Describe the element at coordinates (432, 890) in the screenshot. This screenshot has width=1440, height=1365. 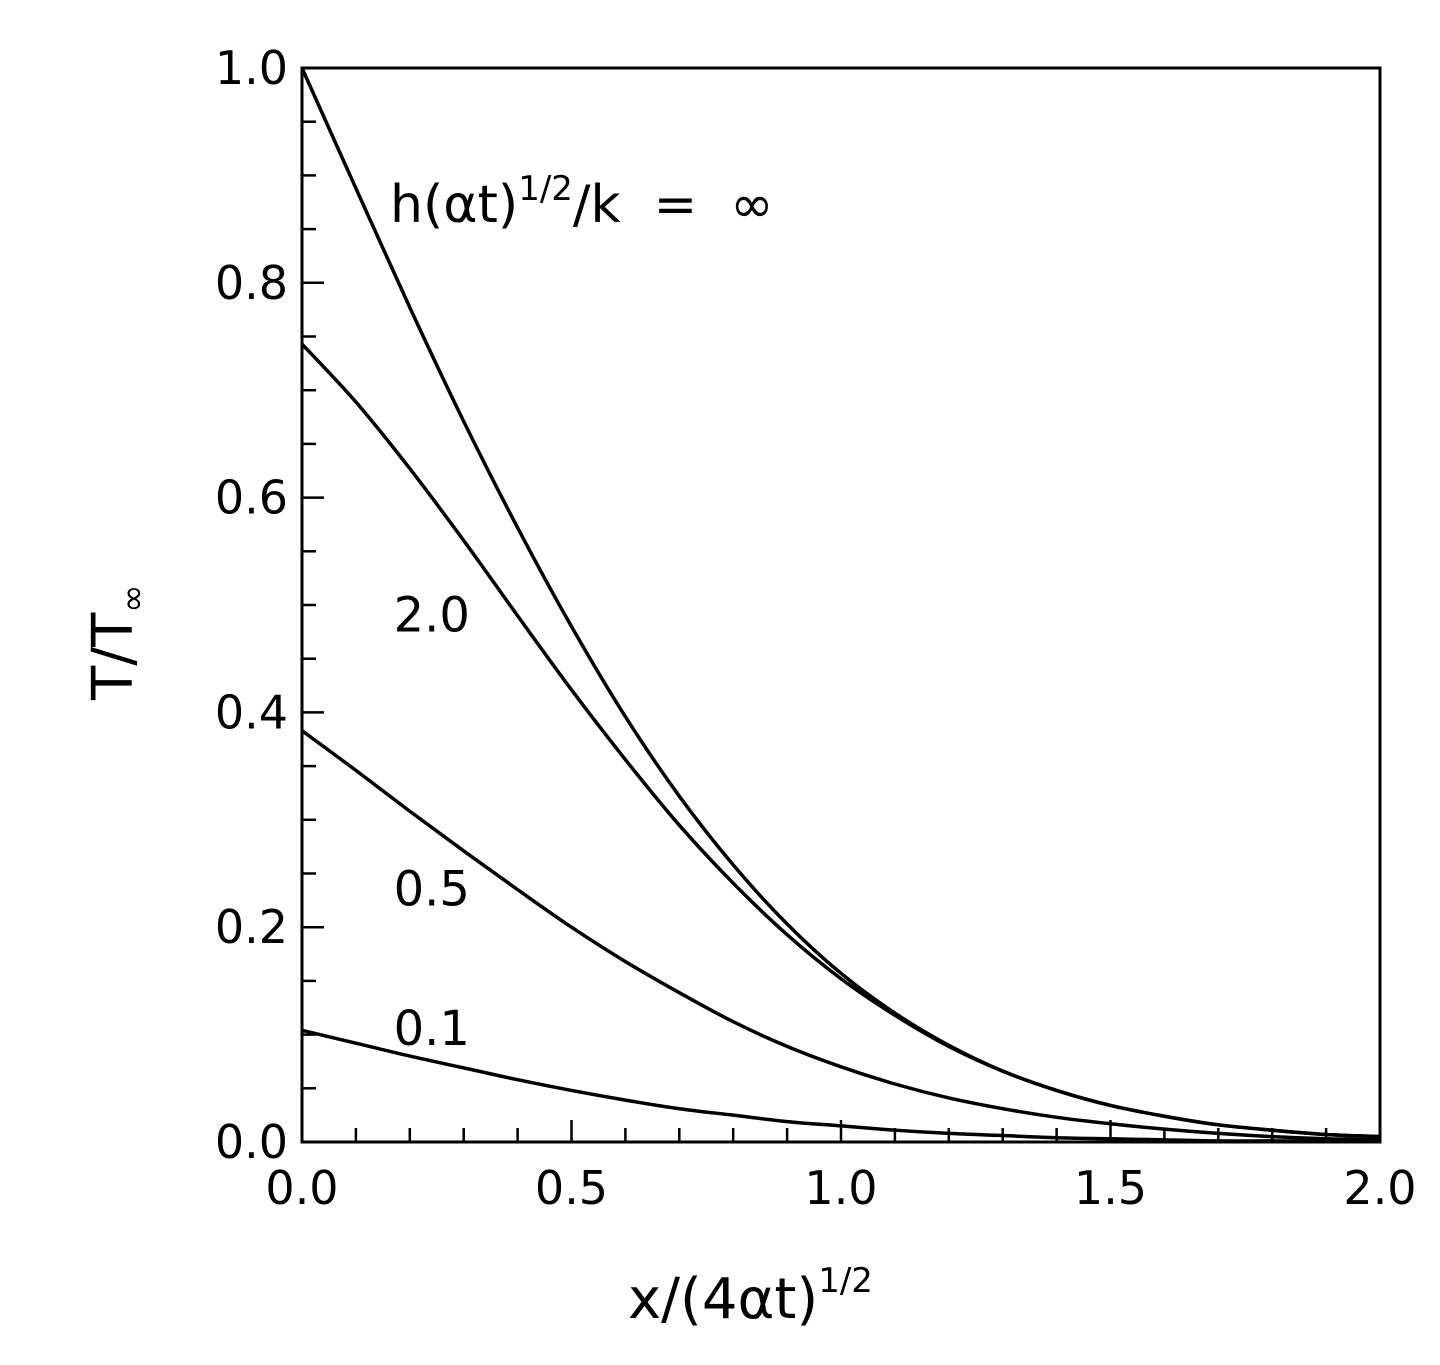
I see `curve-label: 0.5` at that location.